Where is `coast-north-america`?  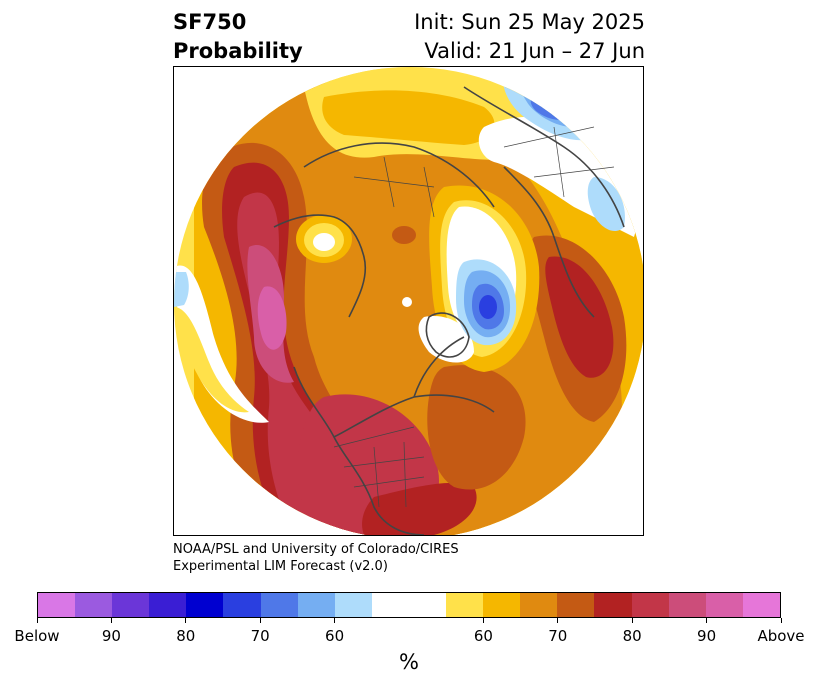 coast-north-america is located at coordinates (394, 435).